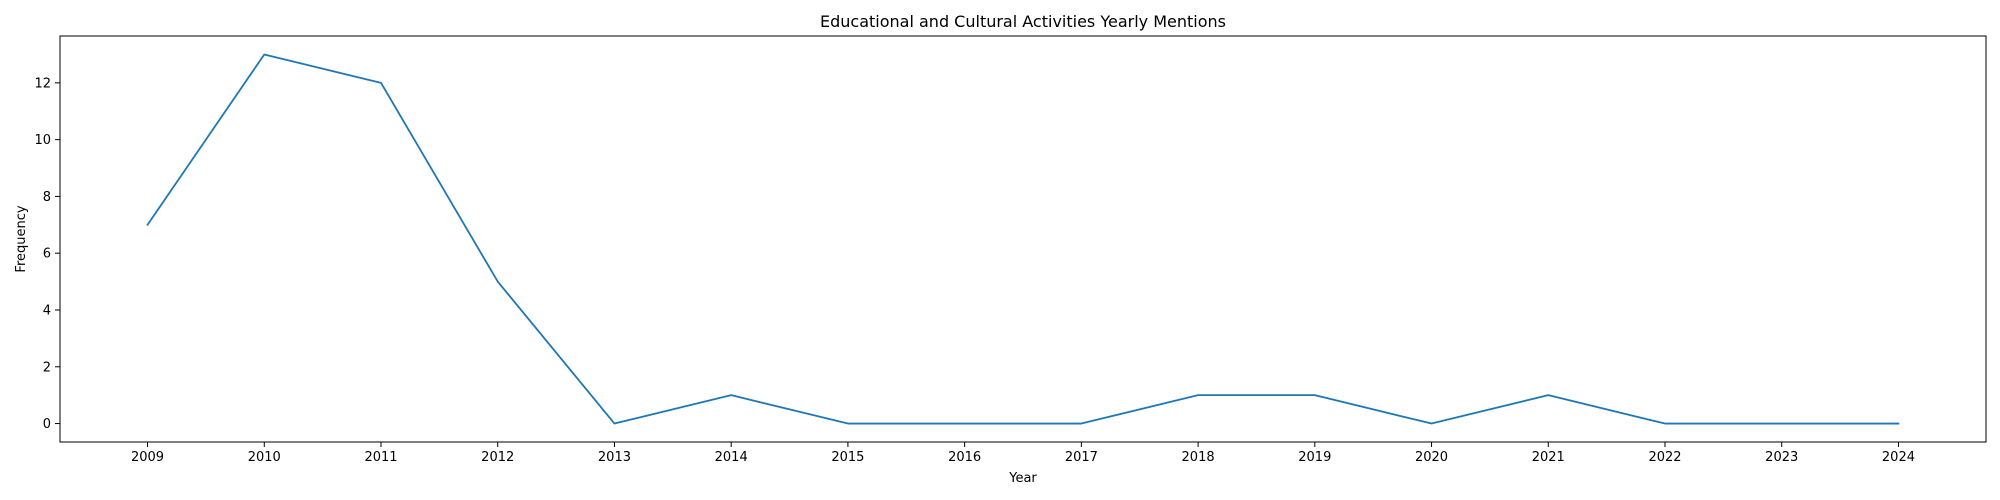  Describe the element at coordinates (1781, 457) in the screenshot. I see `x-tick-label: 2023` at that location.